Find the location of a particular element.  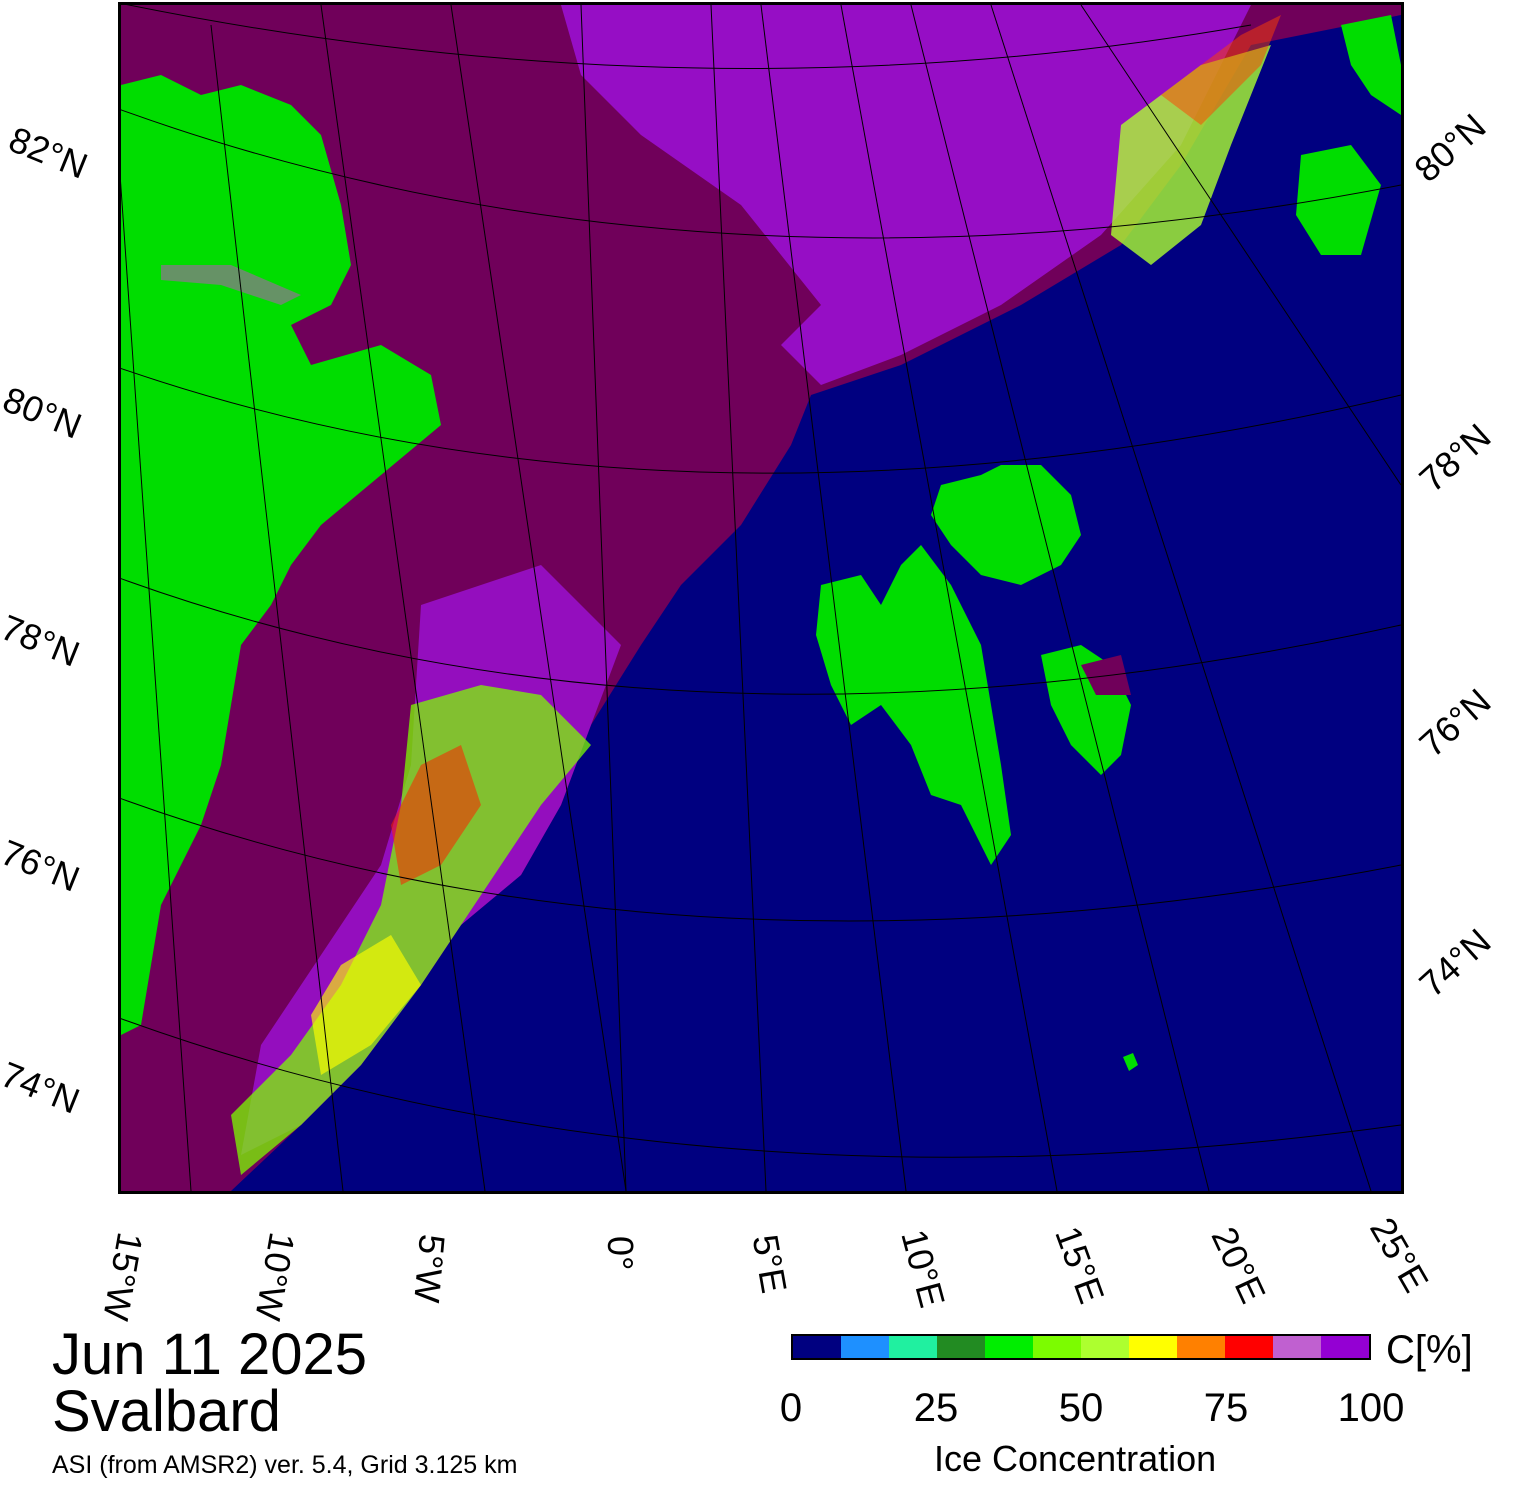

svalbard-spitsbergen is located at coordinates (913, 705).